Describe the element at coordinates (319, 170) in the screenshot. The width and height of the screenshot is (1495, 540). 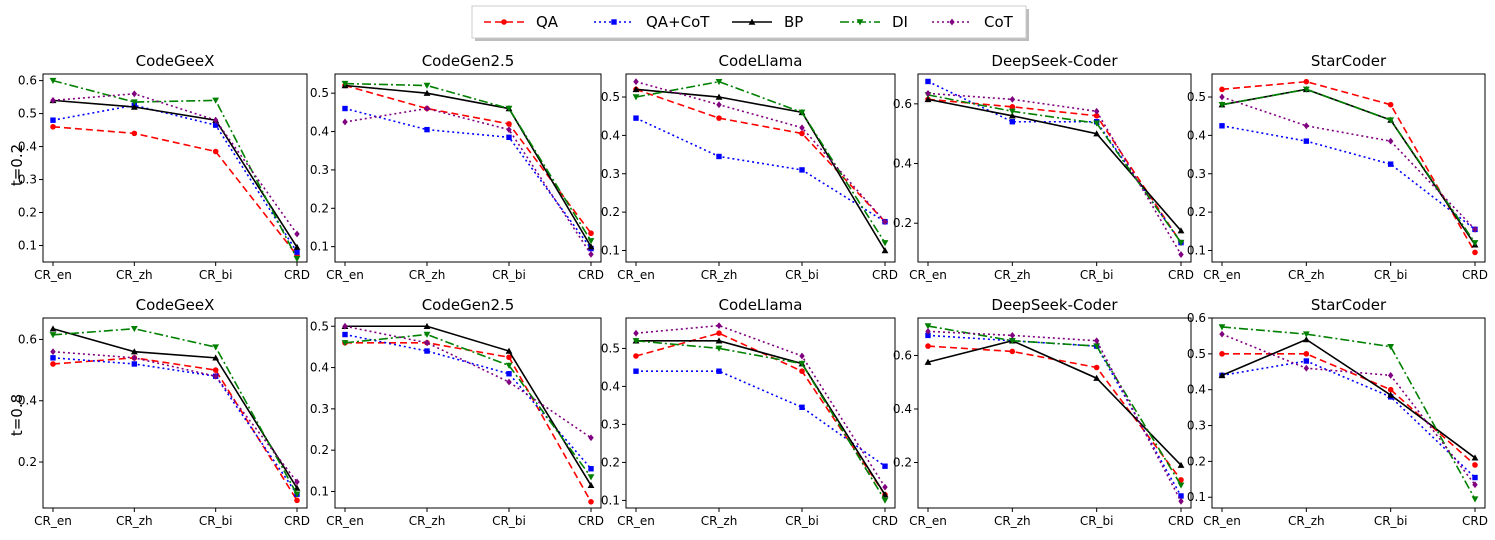
I see `y-tick-label: 0.3` at that location.